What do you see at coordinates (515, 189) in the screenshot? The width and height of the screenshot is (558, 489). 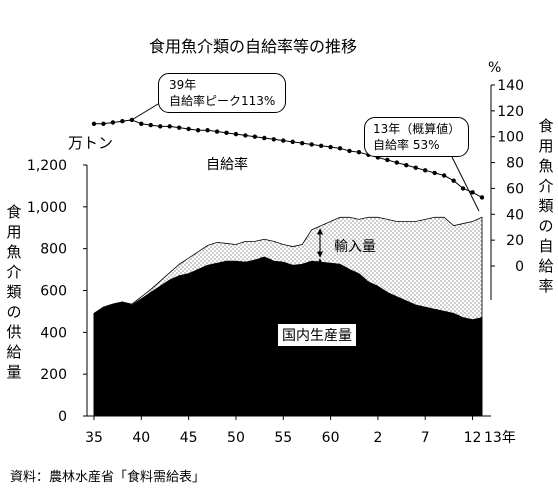 I see `right-tick-label: 60` at bounding box center [515, 189].